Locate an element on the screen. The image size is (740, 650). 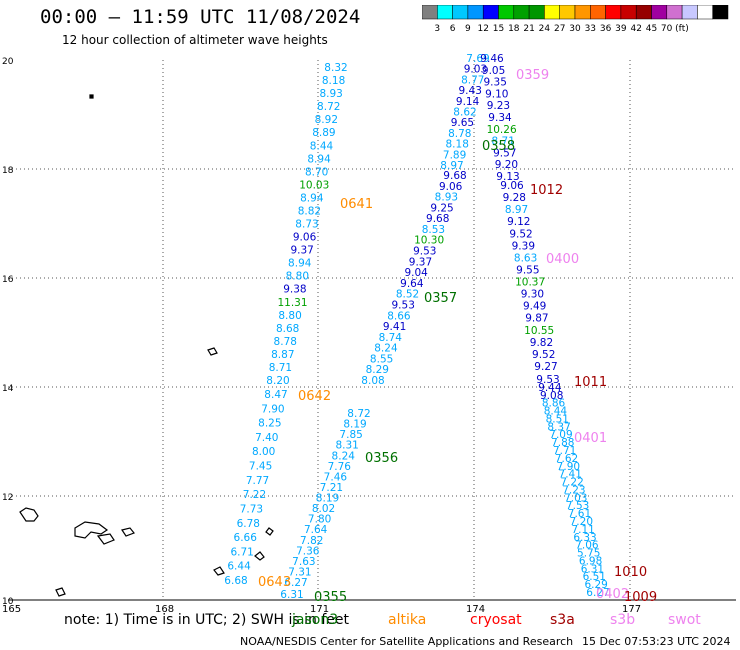
mission-label-altika: altika is located at coordinates (407, 620).